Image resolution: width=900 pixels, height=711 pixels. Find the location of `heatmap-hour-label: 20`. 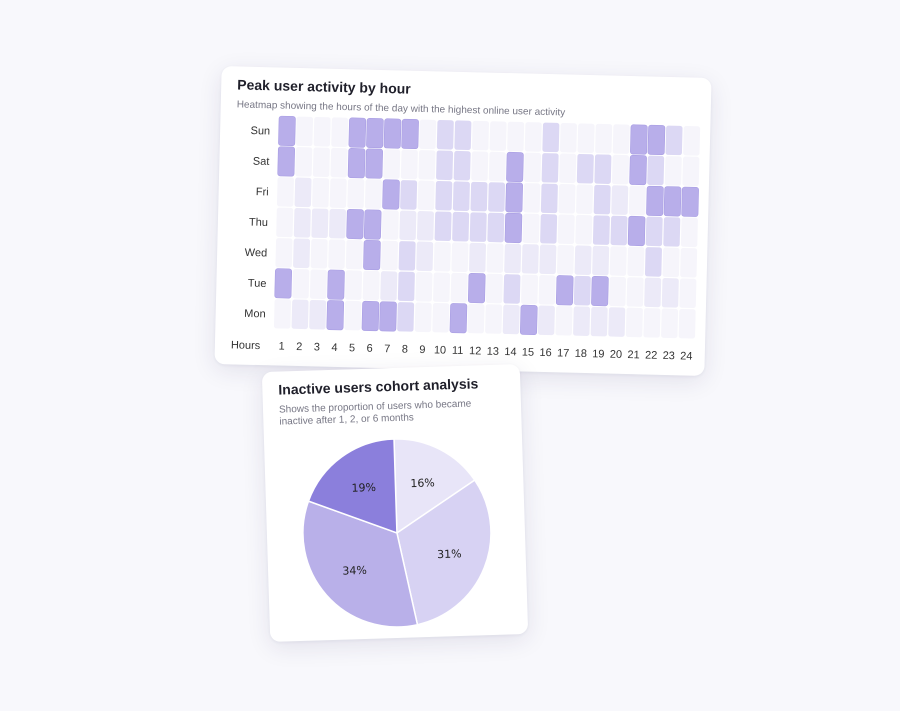

heatmap-hour-label: 20 is located at coordinates (616, 355).